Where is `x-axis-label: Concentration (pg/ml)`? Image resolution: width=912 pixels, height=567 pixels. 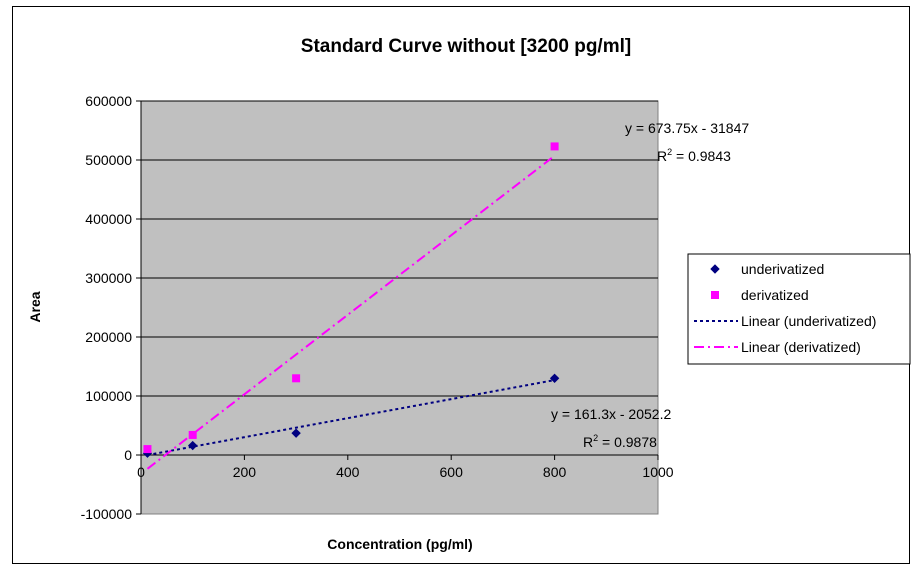 x-axis-label: Concentration (pg/ml) is located at coordinates (399, 544).